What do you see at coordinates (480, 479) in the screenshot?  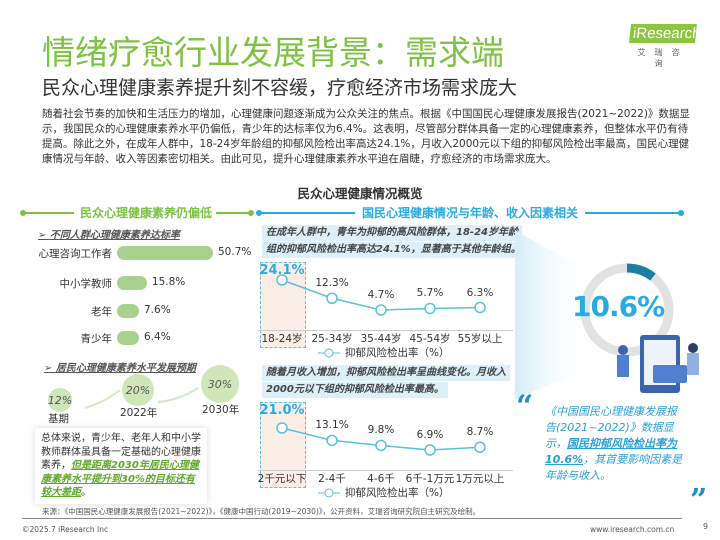 I see `x-tick-label: 1万元以上` at bounding box center [480, 479].